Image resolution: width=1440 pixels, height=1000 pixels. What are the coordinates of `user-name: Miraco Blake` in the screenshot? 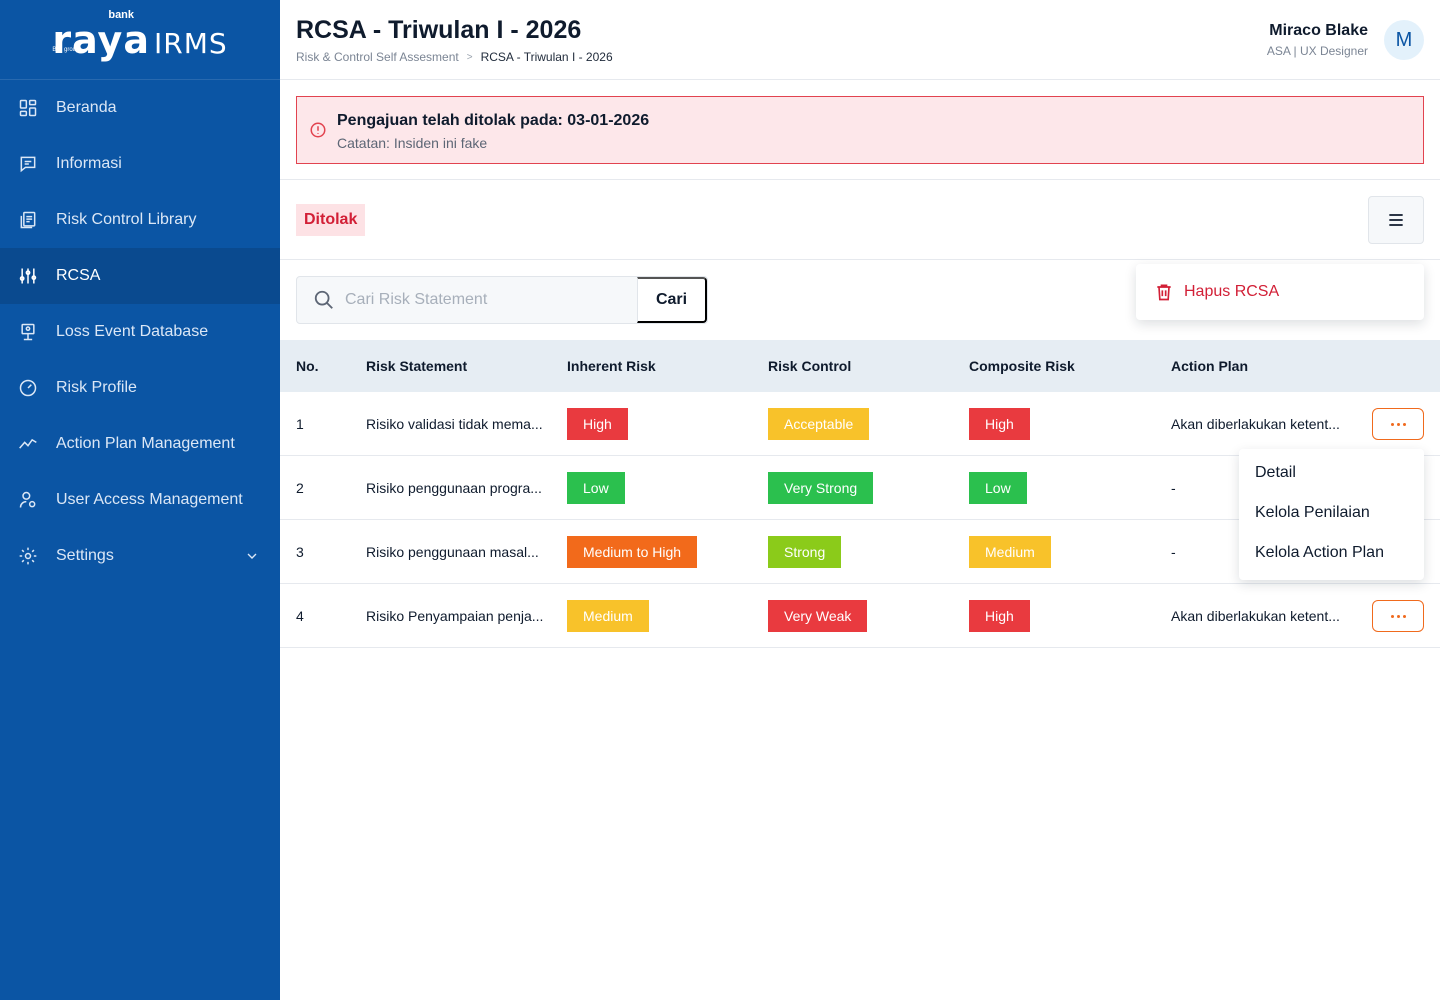 It's located at (1318, 30).